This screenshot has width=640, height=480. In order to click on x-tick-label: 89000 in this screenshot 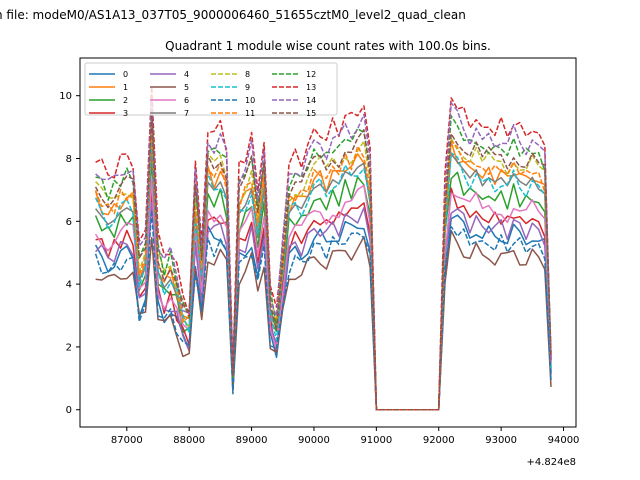, I will do `click(252, 440)`.